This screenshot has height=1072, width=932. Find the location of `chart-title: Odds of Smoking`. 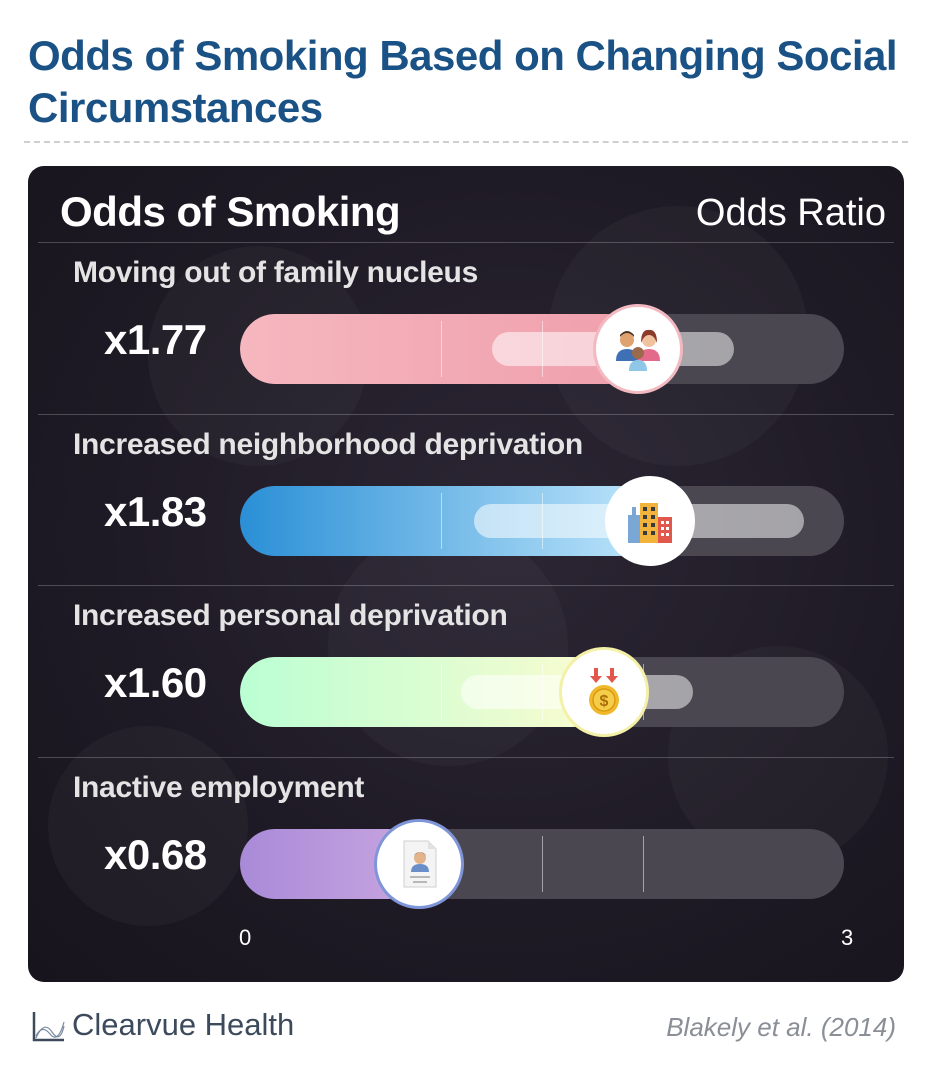

chart-title: Odds of Smoking is located at coordinates (230, 211).